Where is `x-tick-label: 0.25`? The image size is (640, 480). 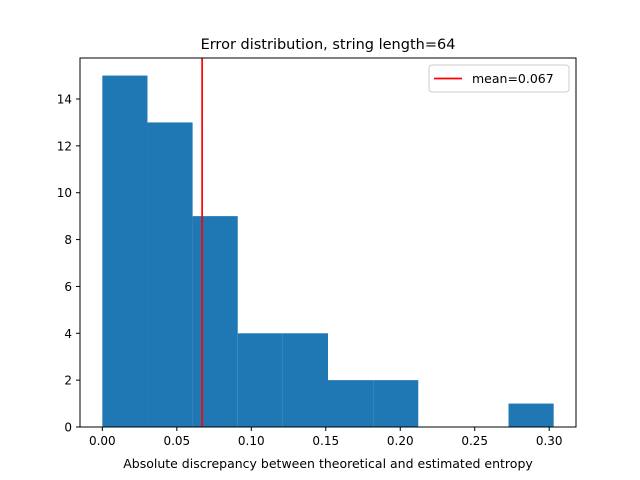 x-tick-label: 0.25 is located at coordinates (474, 441).